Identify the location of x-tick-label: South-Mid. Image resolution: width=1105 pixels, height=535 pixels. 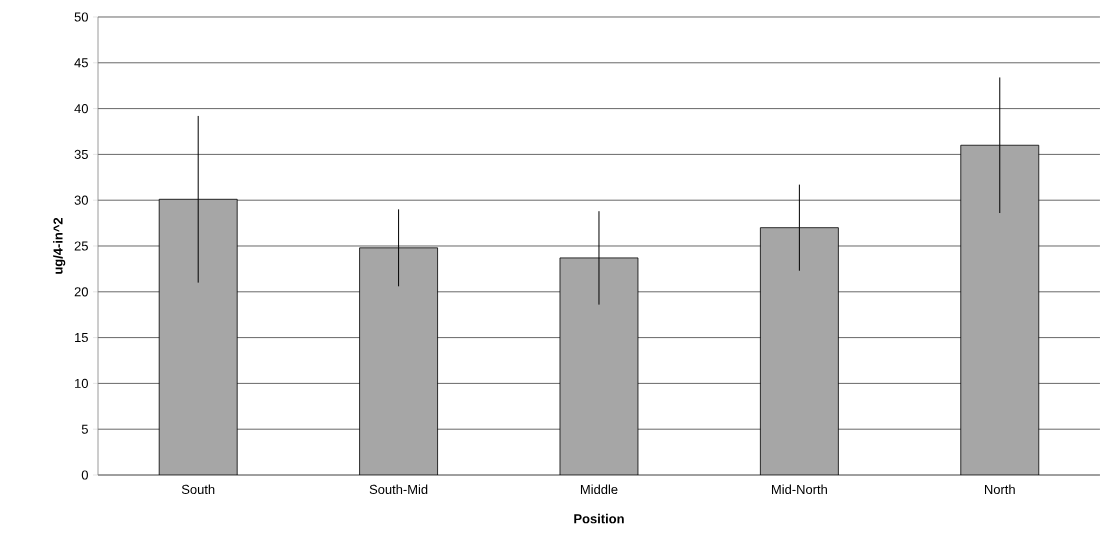
(398, 489).